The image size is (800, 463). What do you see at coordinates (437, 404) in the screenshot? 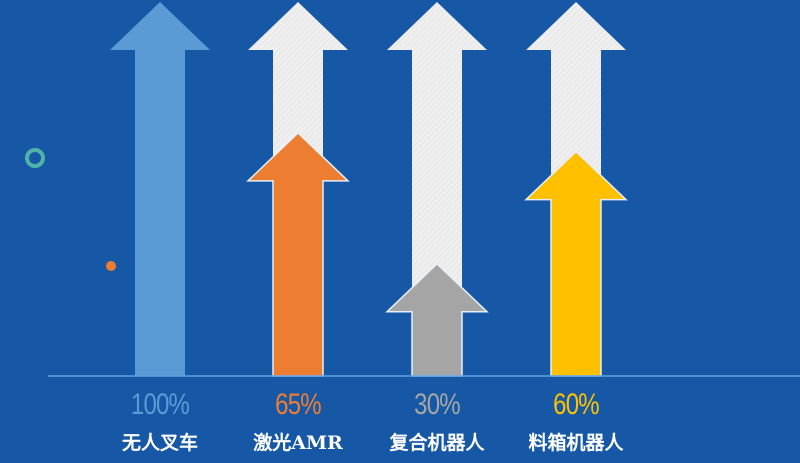
I see `value-label: 30%` at bounding box center [437, 404].